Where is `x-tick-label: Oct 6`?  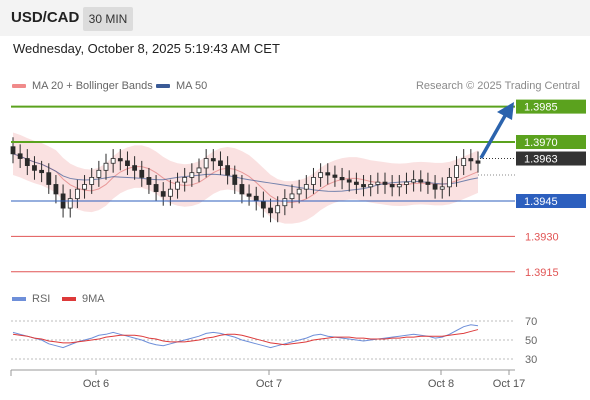
x-tick-label: Oct 6 is located at coordinates (96, 384).